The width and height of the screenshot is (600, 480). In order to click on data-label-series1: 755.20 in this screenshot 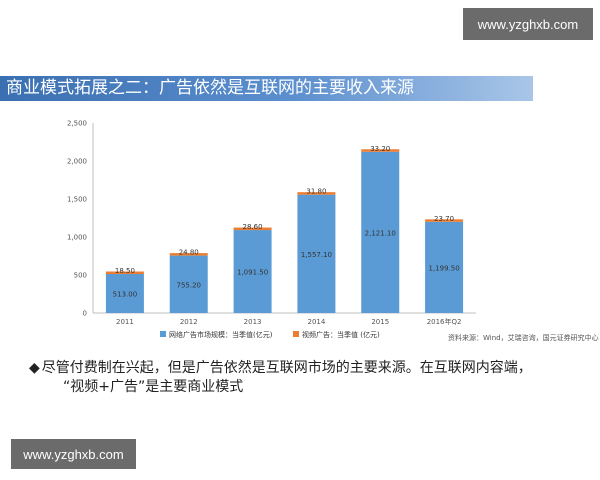, I will do `click(189, 285)`.